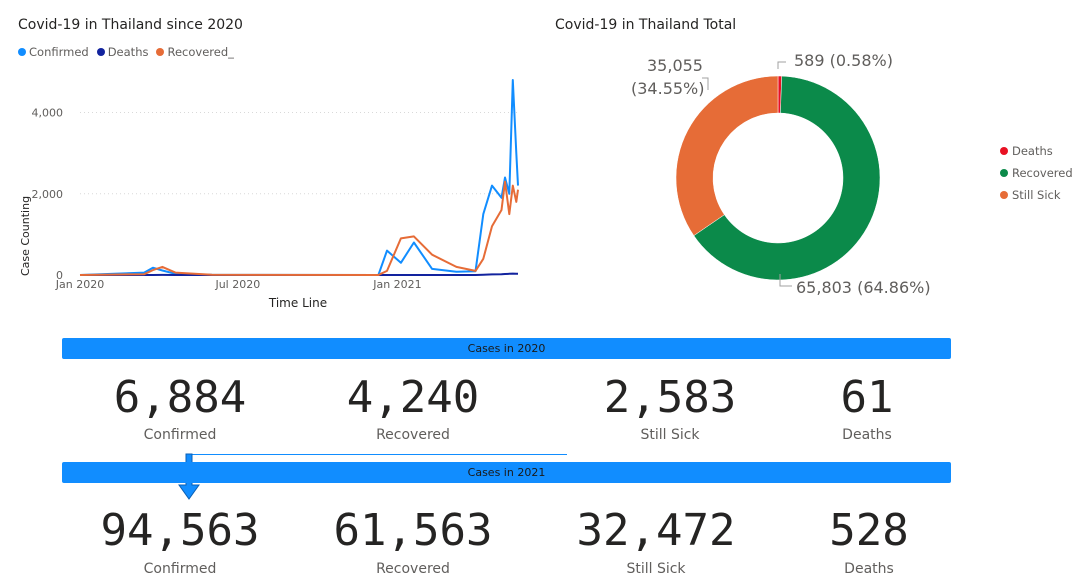 The width and height of the screenshot is (1079, 588). What do you see at coordinates (22, 52) in the screenshot?
I see `legend-dot-confirmed` at bounding box center [22, 52].